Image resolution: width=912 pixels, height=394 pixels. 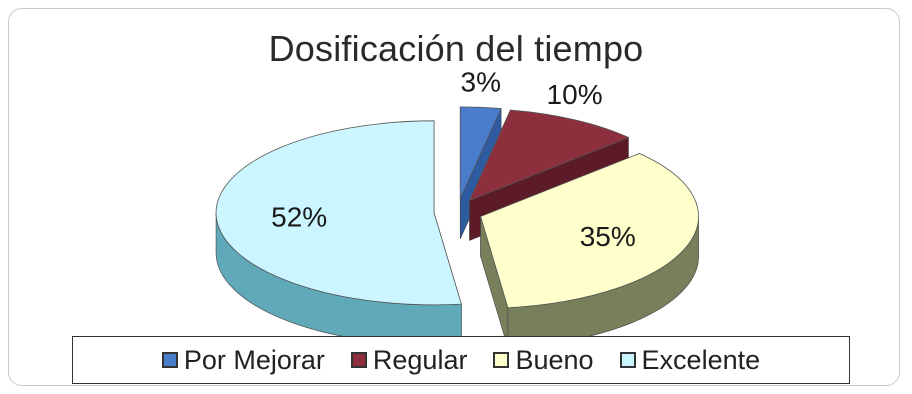 I want to click on data-label-por-mejorar: 3%, so click(x=481, y=81).